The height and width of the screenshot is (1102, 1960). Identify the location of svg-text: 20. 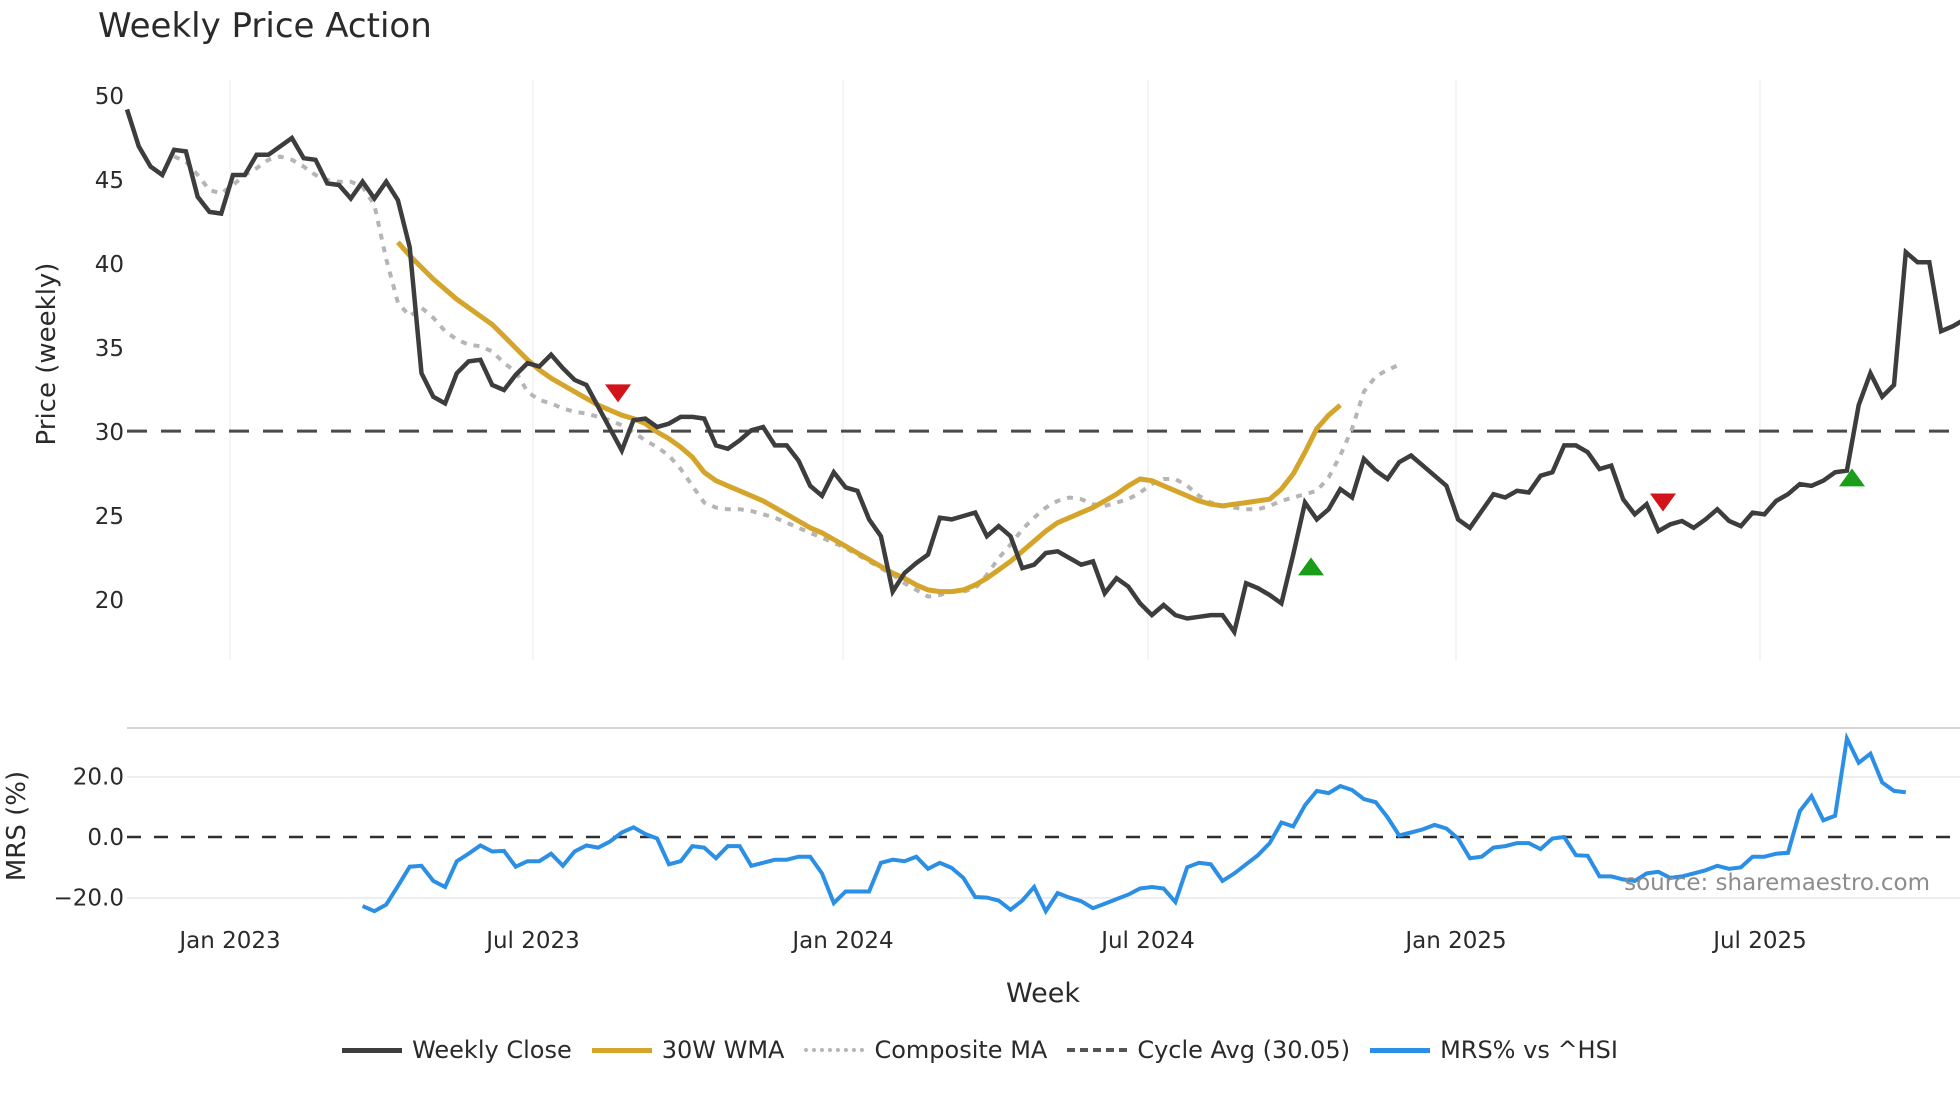
(109, 601).